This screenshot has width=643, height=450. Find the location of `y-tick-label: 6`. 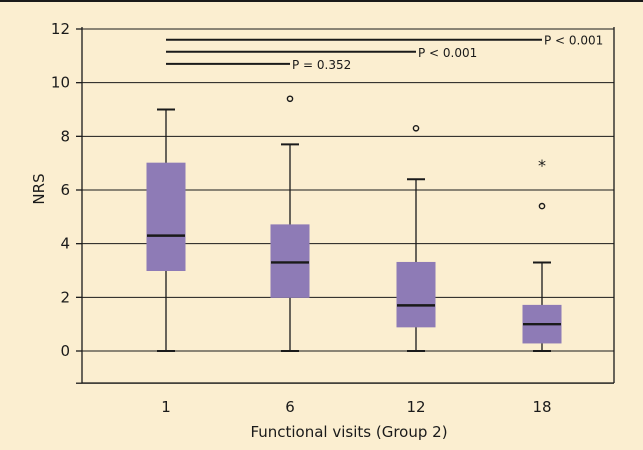

y-tick-label: 6 is located at coordinates (65, 190).